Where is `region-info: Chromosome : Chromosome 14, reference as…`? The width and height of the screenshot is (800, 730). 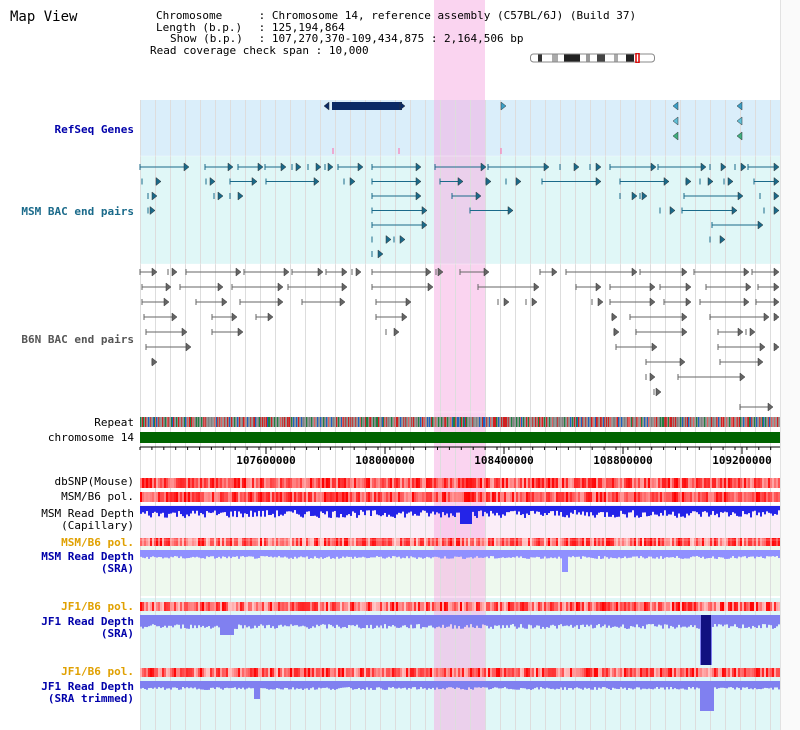
region-info: Chromosome : Chromosome 14, reference as… is located at coordinates (393, 33).